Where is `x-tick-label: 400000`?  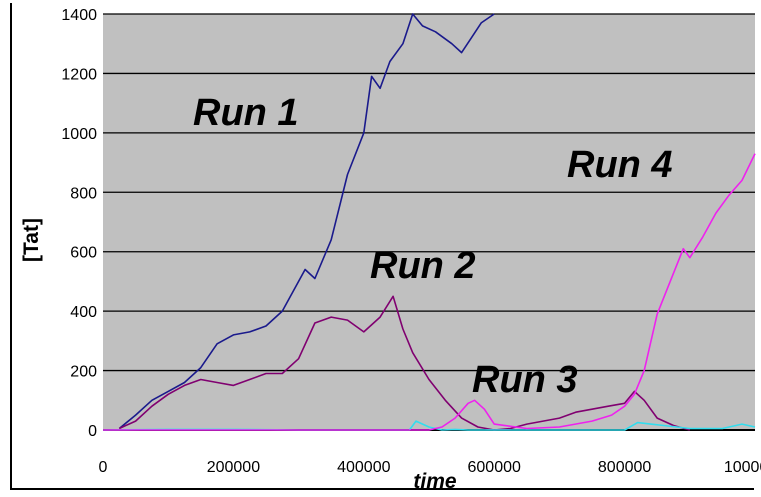 x-tick-label: 400000 is located at coordinates (363, 467).